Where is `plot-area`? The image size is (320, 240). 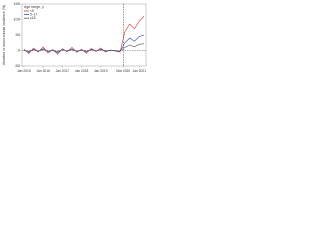
plot-area is located at coordinates (84, 35).